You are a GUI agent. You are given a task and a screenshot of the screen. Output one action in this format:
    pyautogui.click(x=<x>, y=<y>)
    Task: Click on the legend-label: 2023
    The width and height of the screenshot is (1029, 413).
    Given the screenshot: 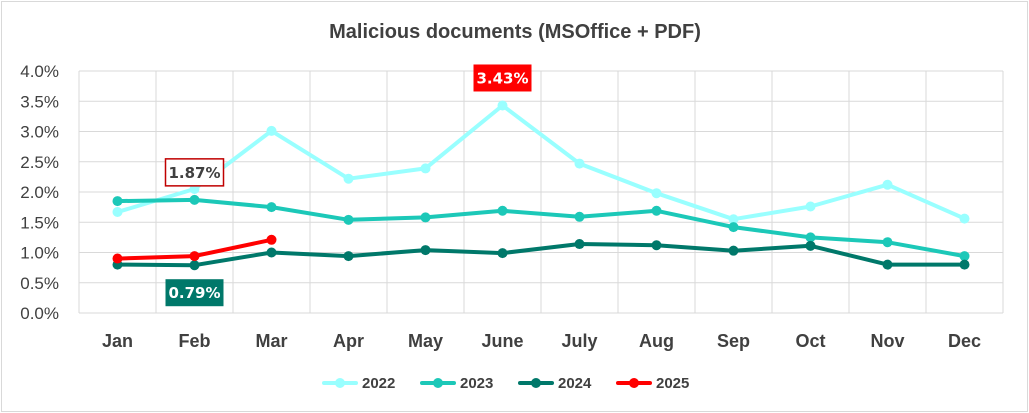 What is the action you would take?
    pyautogui.click(x=476, y=383)
    